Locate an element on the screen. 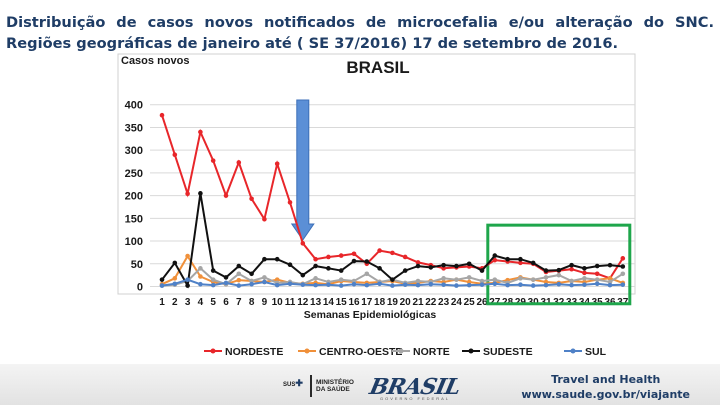  x-axis-label: Semanas Epidemiológicas is located at coordinates (370, 315).